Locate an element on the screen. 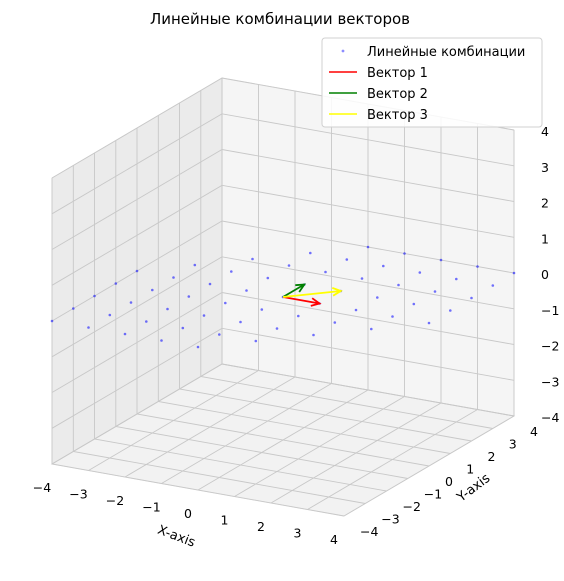  x-axis-label: X-axis is located at coordinates (176, 537).